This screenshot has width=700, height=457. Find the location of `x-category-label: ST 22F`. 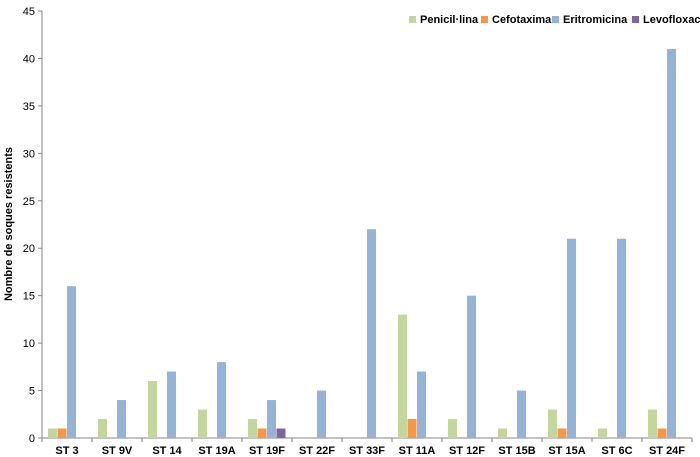

x-category-label: ST 22F is located at coordinates (317, 451).